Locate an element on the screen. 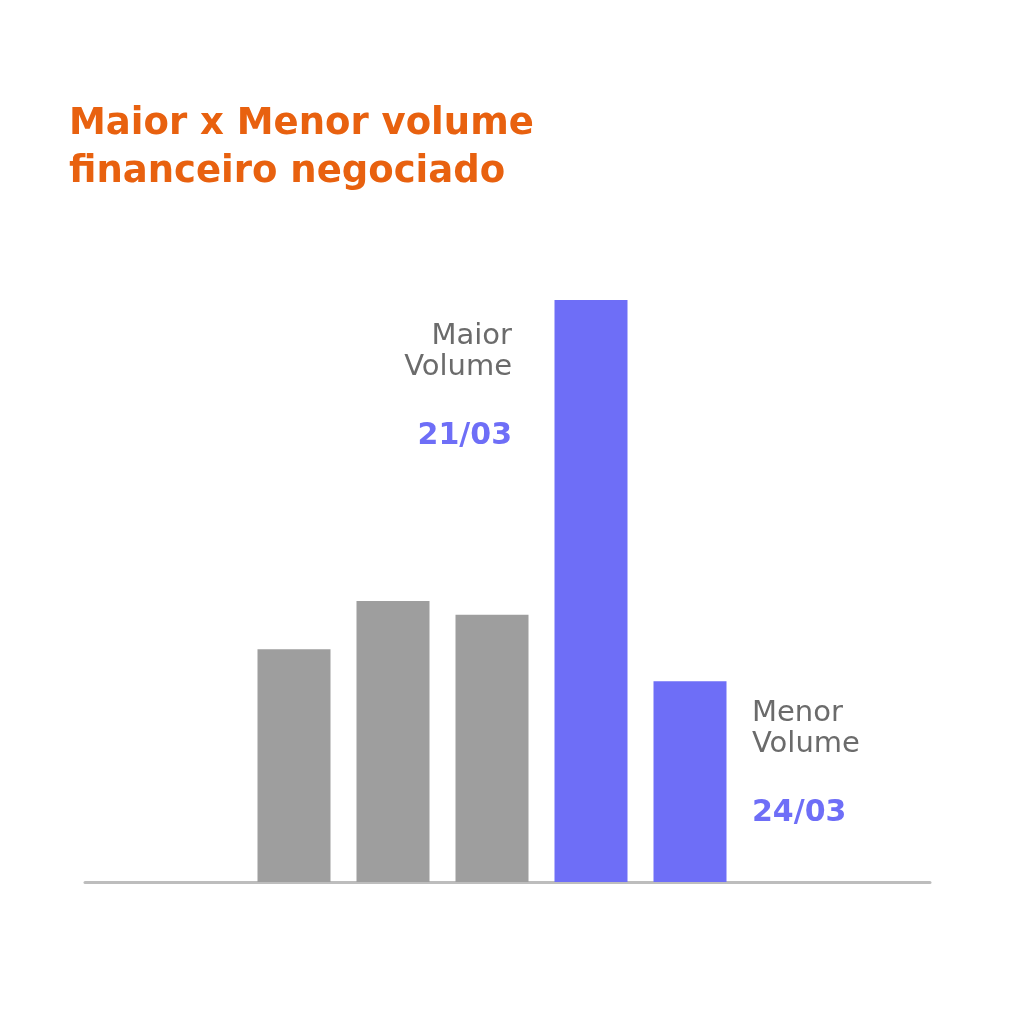 This screenshot has width=1015, height=1024. chart-title: Maior x Menor volume financeiro negociado is located at coordinates (308, 145).